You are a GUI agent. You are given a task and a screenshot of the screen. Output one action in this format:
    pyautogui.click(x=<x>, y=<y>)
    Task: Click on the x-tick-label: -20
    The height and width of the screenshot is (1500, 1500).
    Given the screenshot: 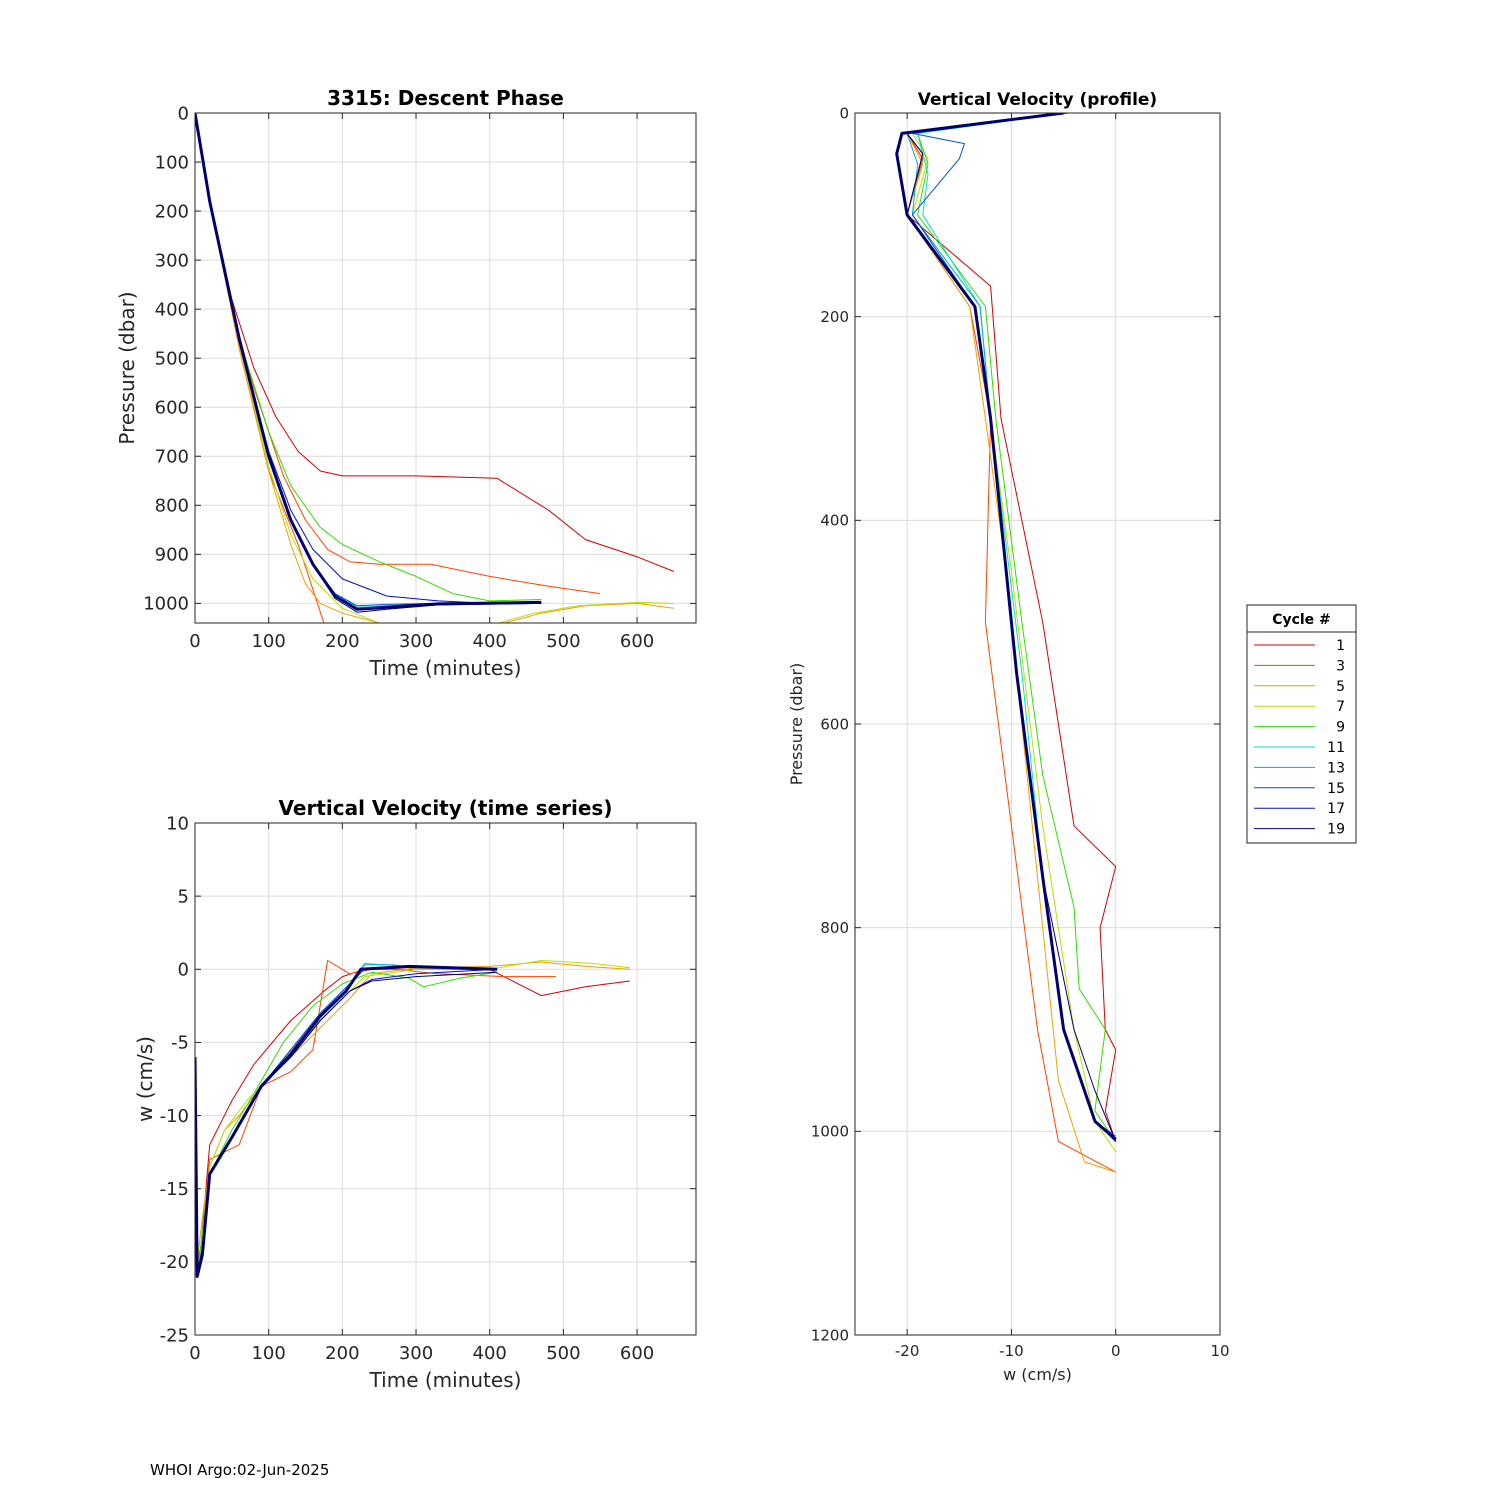 What is the action you would take?
    pyautogui.click(x=907, y=1351)
    